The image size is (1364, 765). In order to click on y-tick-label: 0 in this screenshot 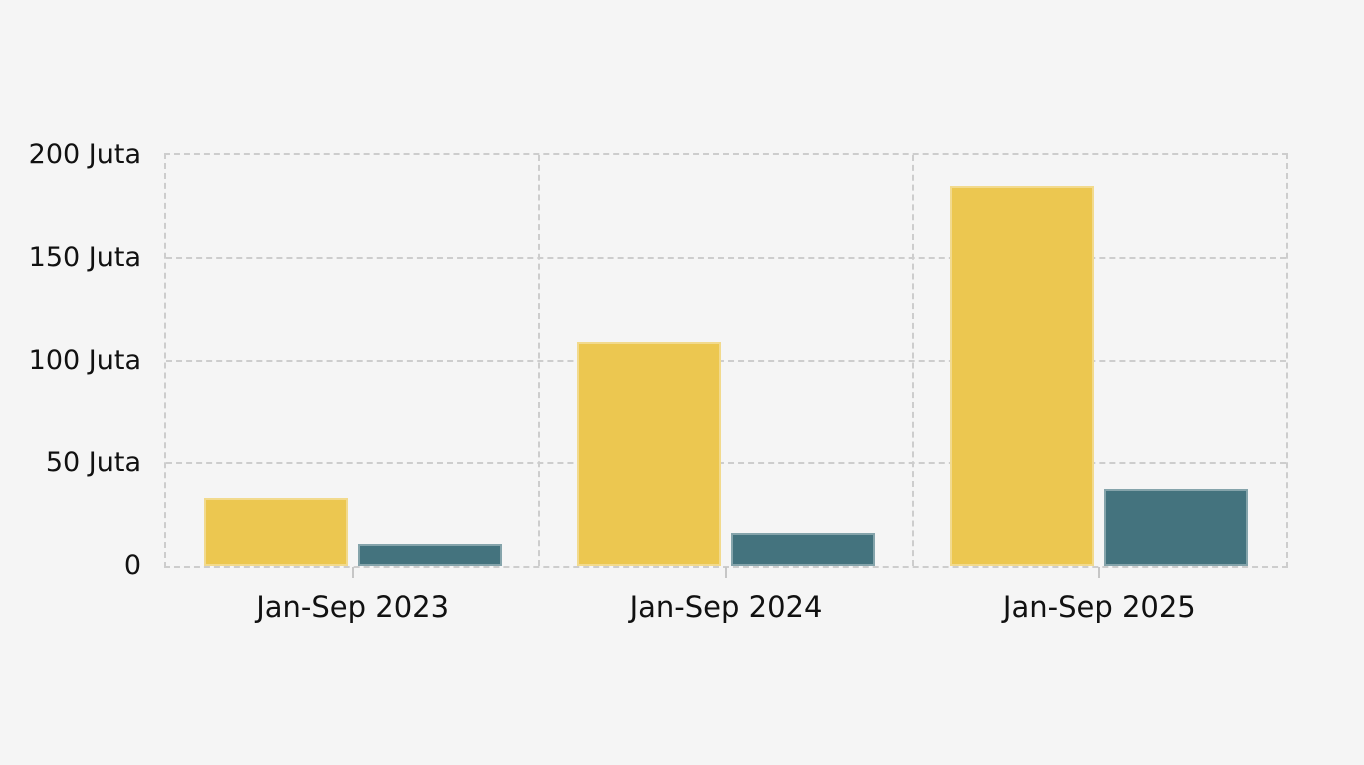, I will do `click(132, 565)`.